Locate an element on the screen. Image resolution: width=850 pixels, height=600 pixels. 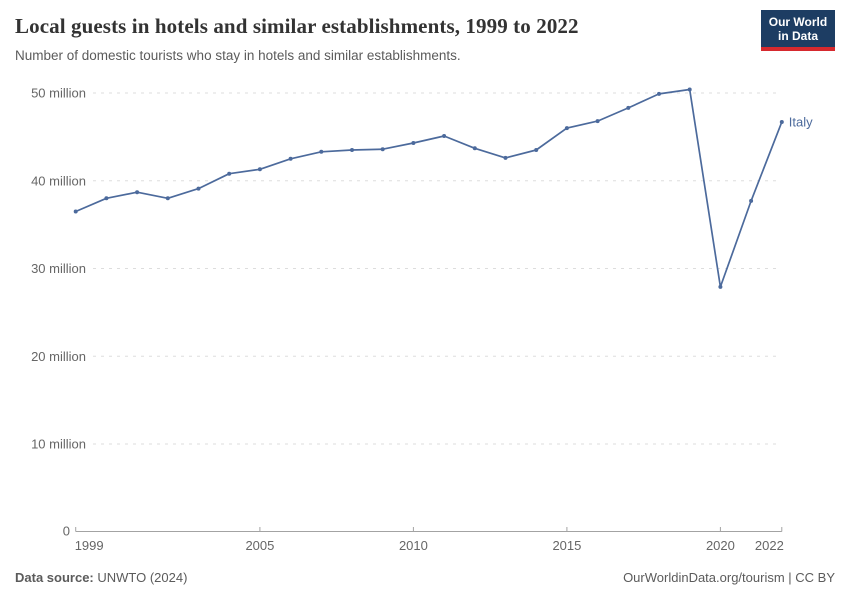
x-axis-tick-label: 1999 is located at coordinates (89, 545).